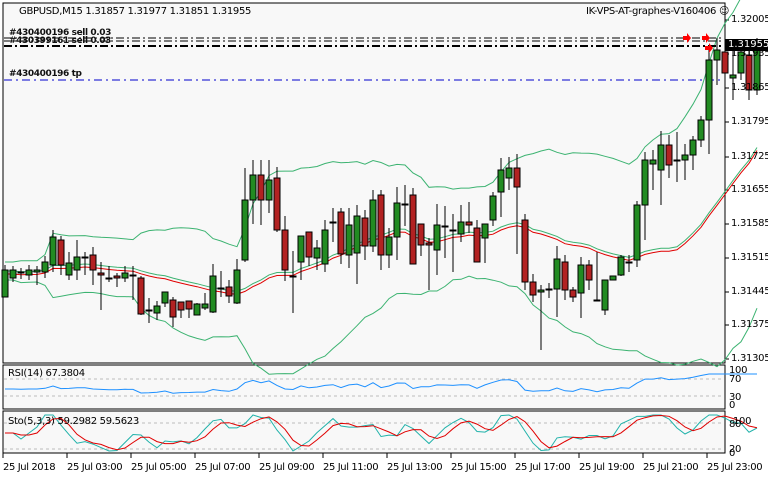  What do you see at coordinates (543, 467) in the screenshot?
I see `time-tick-label: 25 Jul 17:00` at bounding box center [543, 467].